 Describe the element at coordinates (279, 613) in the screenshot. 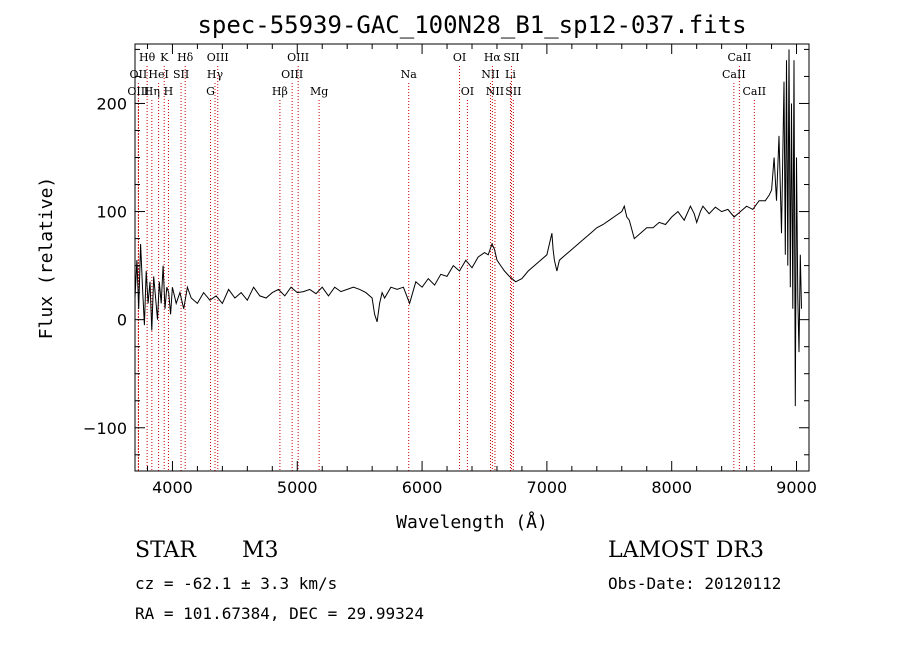

I see `coordinates: RA = 101.67384, DEC = 29.99324` at that location.